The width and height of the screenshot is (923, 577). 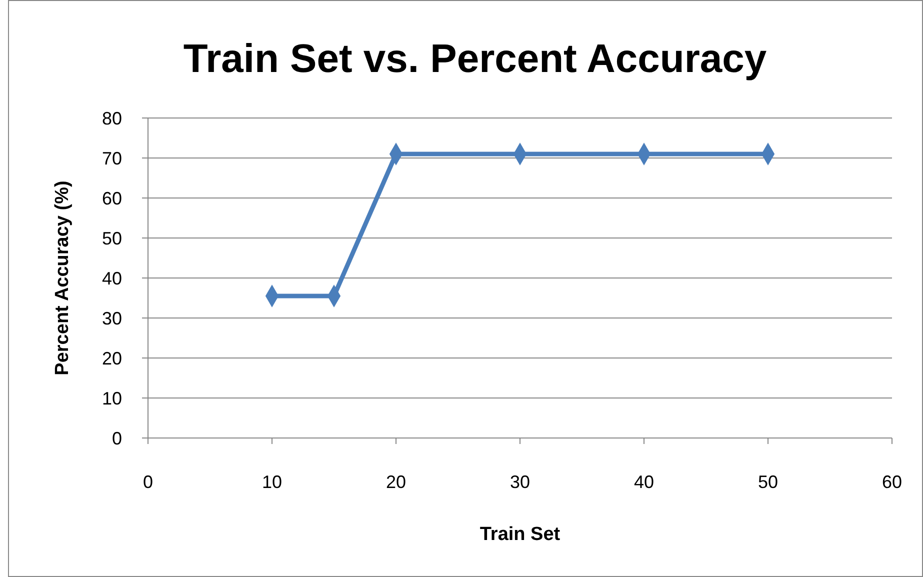 What do you see at coordinates (112, 278) in the screenshot?
I see `y-tick-label: 40` at bounding box center [112, 278].